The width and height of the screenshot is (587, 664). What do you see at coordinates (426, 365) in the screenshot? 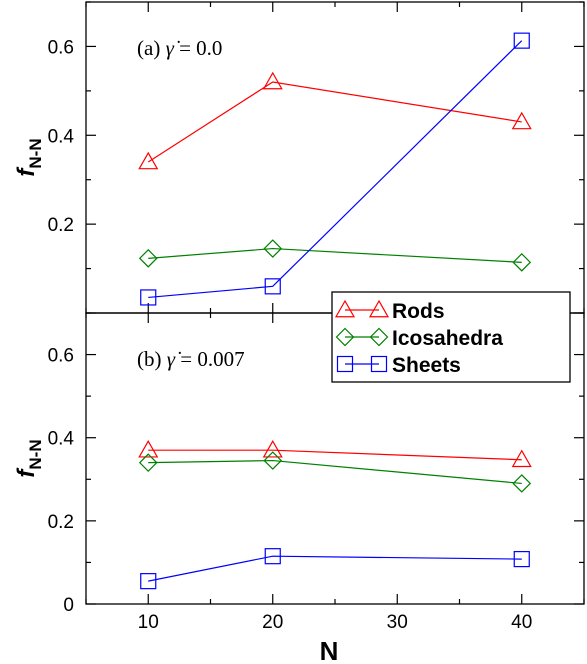
I see `legend-label-sheets: Sheets` at bounding box center [426, 365].